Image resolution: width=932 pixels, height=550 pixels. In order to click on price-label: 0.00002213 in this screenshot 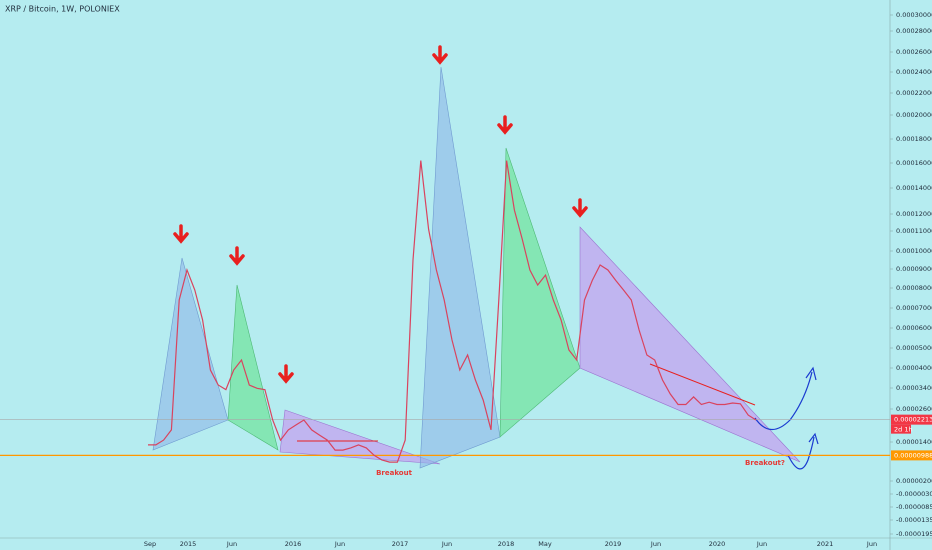, I will do `click(913, 420)`.